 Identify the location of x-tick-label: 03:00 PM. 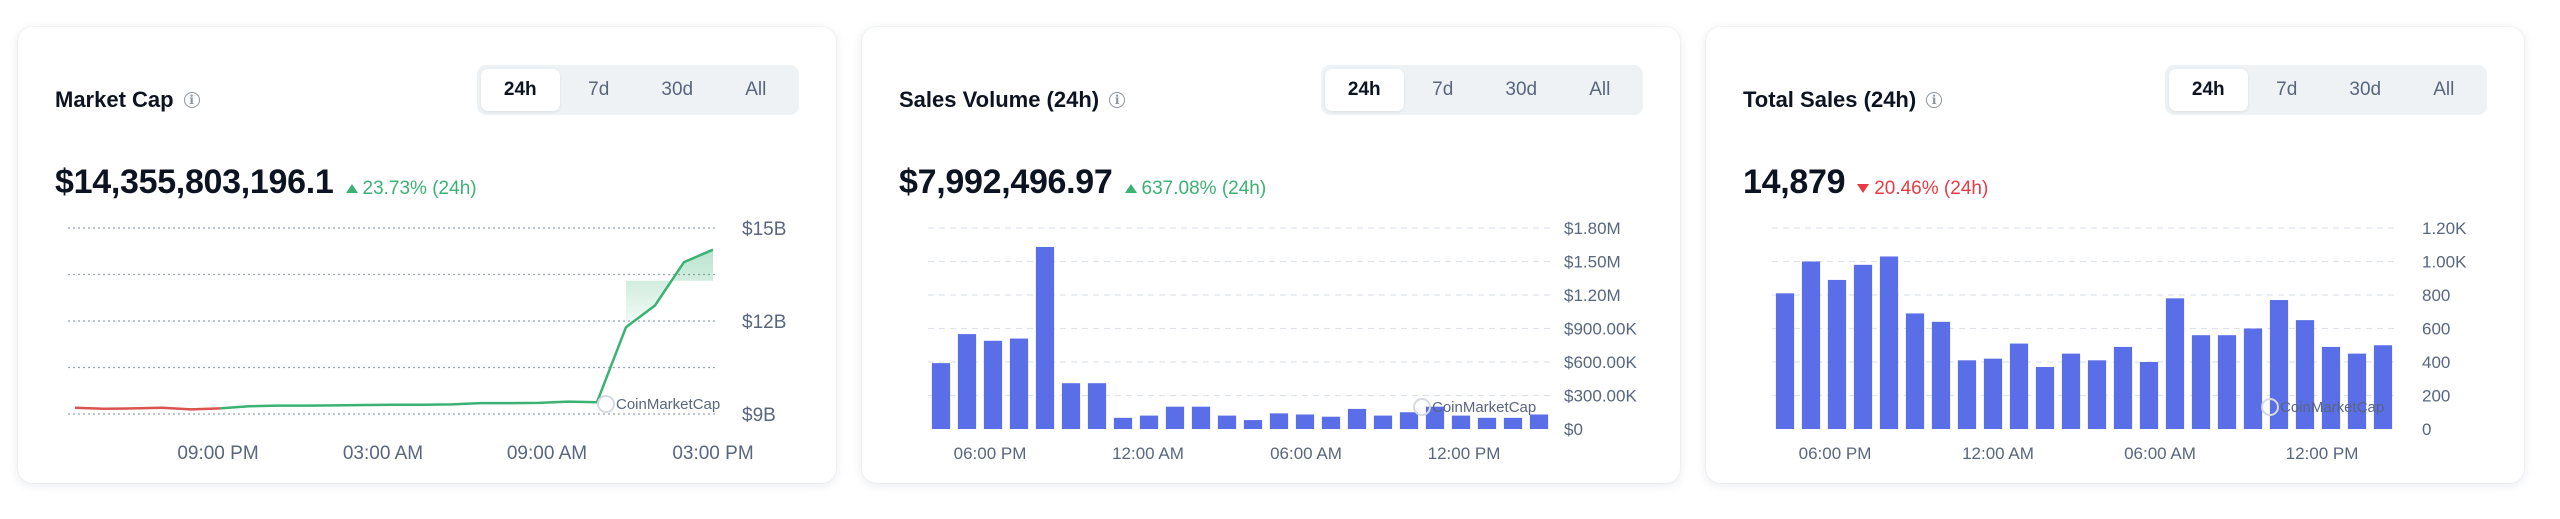
(712, 453).